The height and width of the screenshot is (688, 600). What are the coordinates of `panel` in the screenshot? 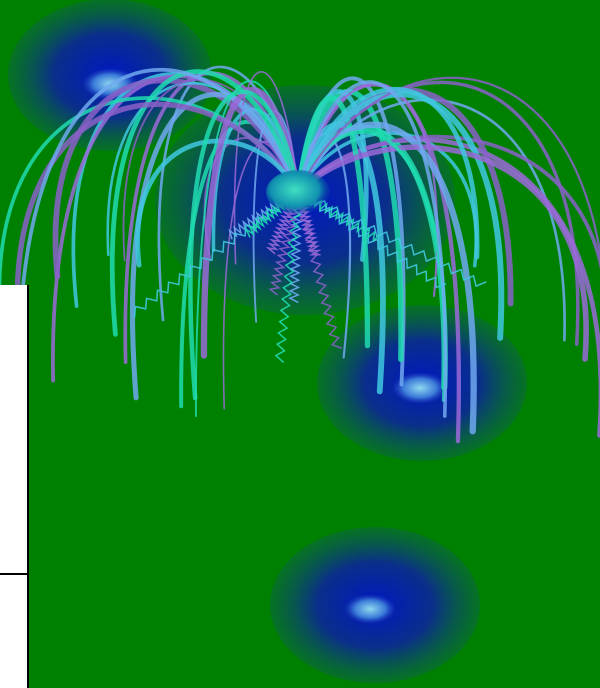 It's located at (14, 486).